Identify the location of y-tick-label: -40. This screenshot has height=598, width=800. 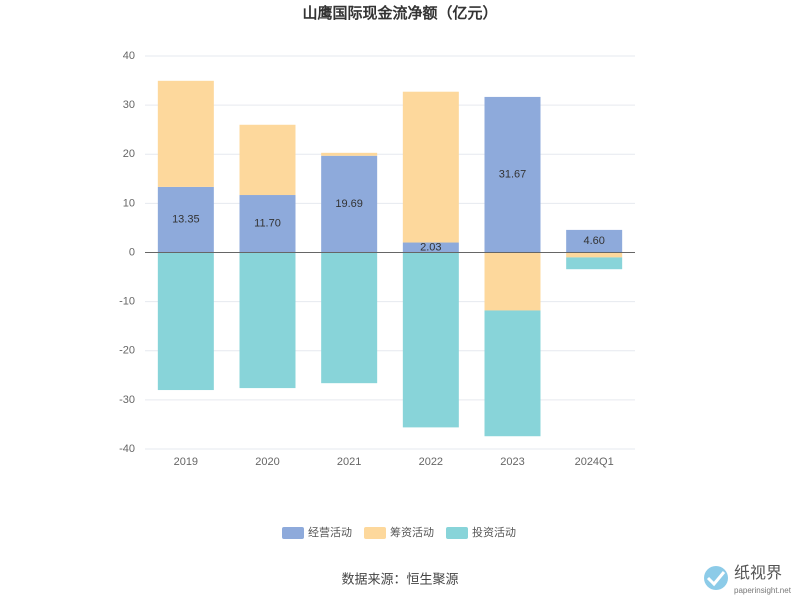
(127, 449).